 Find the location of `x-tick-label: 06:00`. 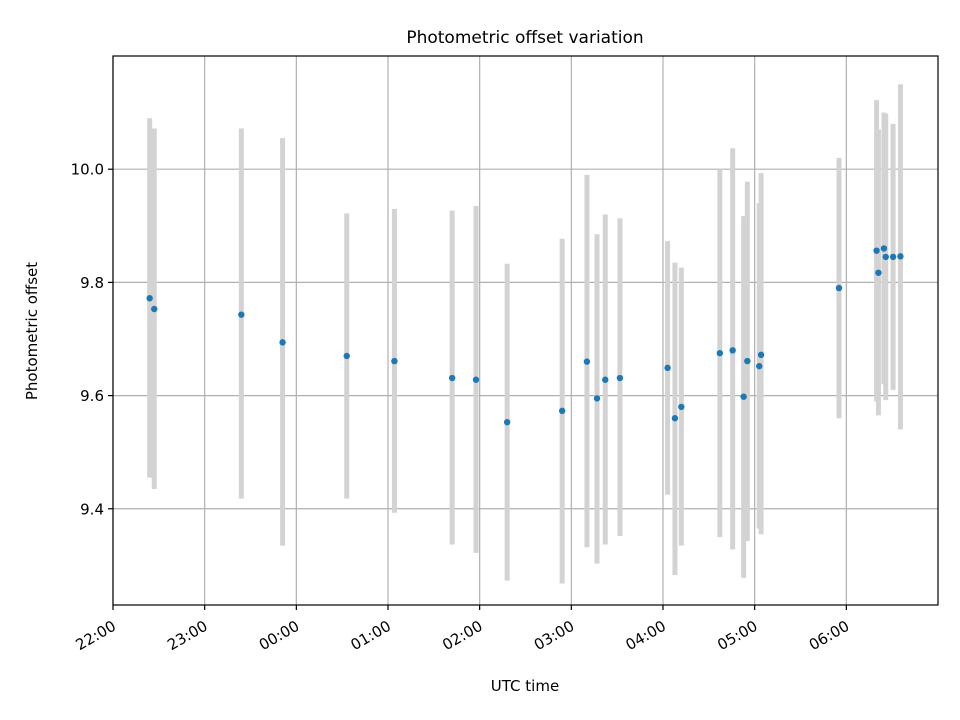

x-tick-label: 06:00 is located at coordinates (829, 635).